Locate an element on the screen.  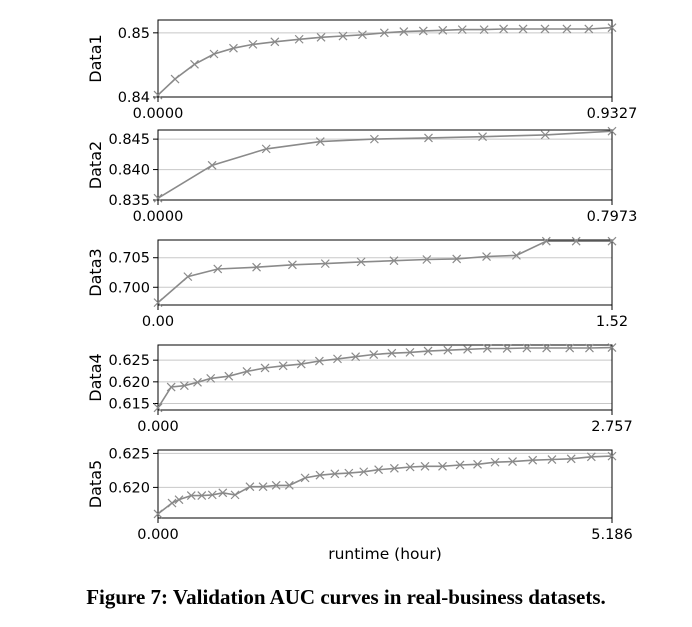
xtick-label-2-1: 0.0000 is located at coordinates (158, 217).